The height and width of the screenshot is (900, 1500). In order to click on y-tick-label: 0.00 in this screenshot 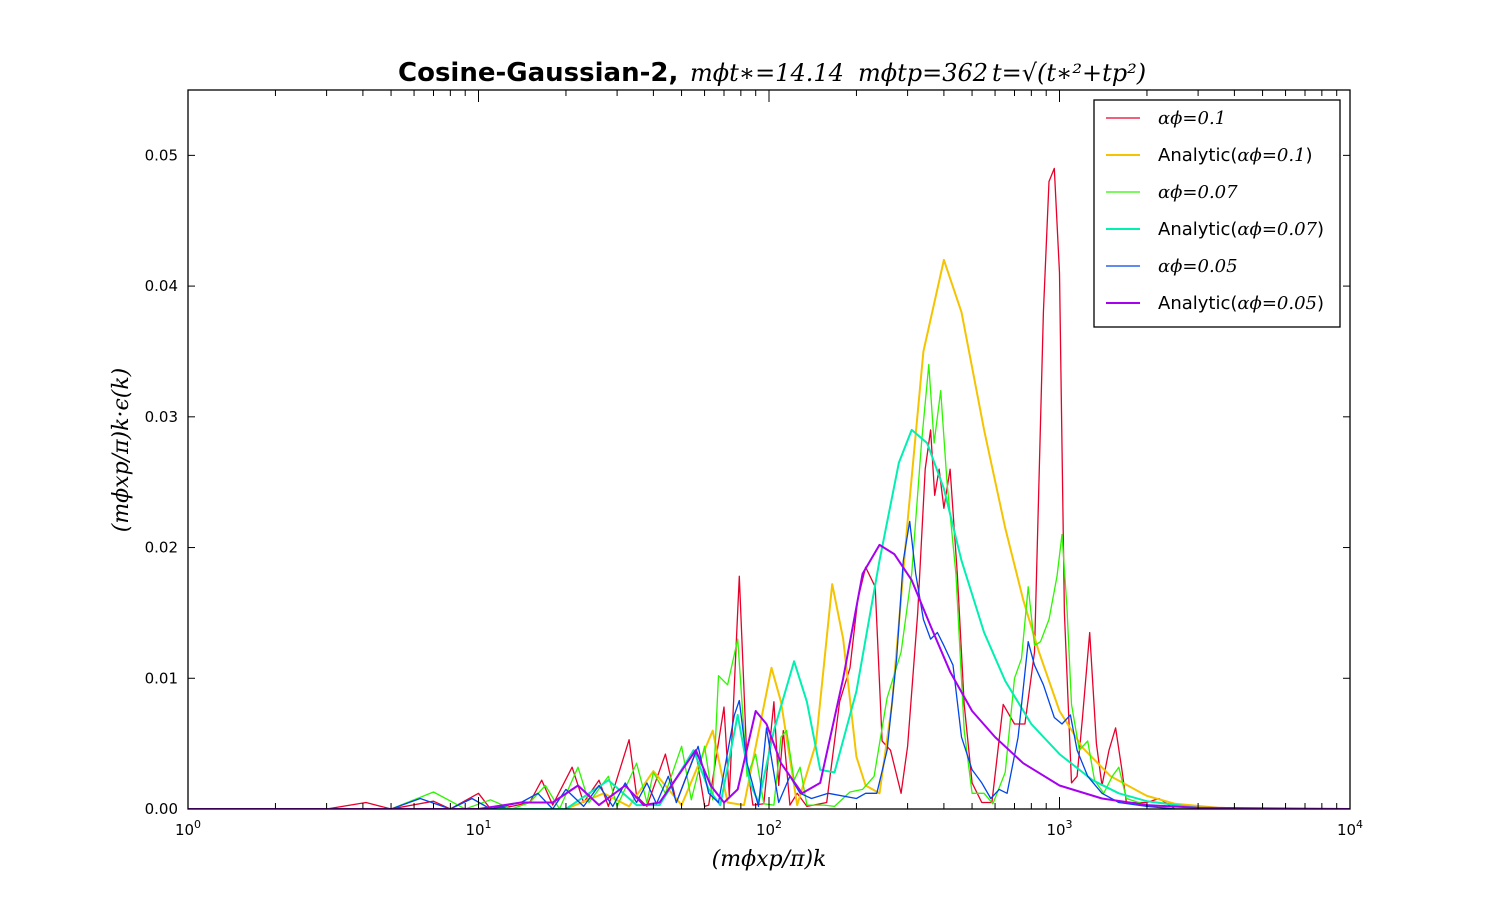, I will do `click(161, 809)`.